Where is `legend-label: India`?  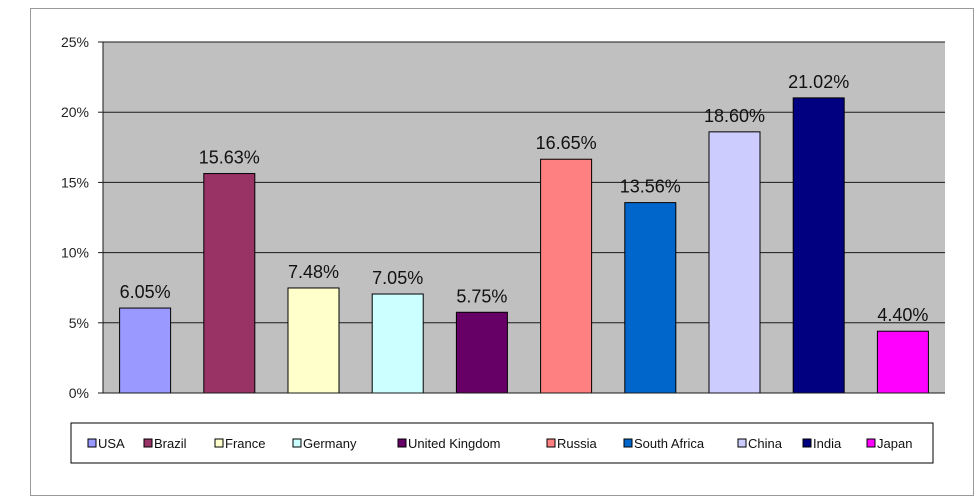
legend-label: India is located at coordinates (827, 443).